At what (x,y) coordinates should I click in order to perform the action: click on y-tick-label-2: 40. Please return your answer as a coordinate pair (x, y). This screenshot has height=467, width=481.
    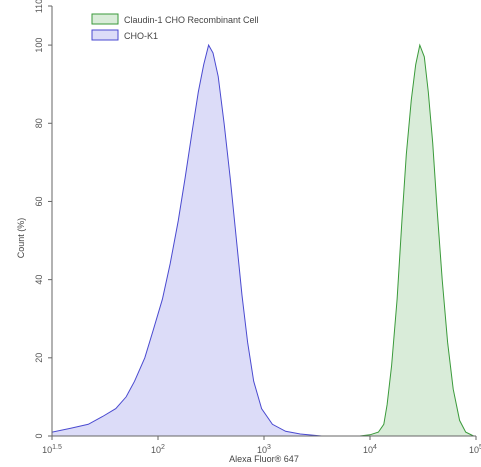
    Looking at the image, I should click on (39, 280).